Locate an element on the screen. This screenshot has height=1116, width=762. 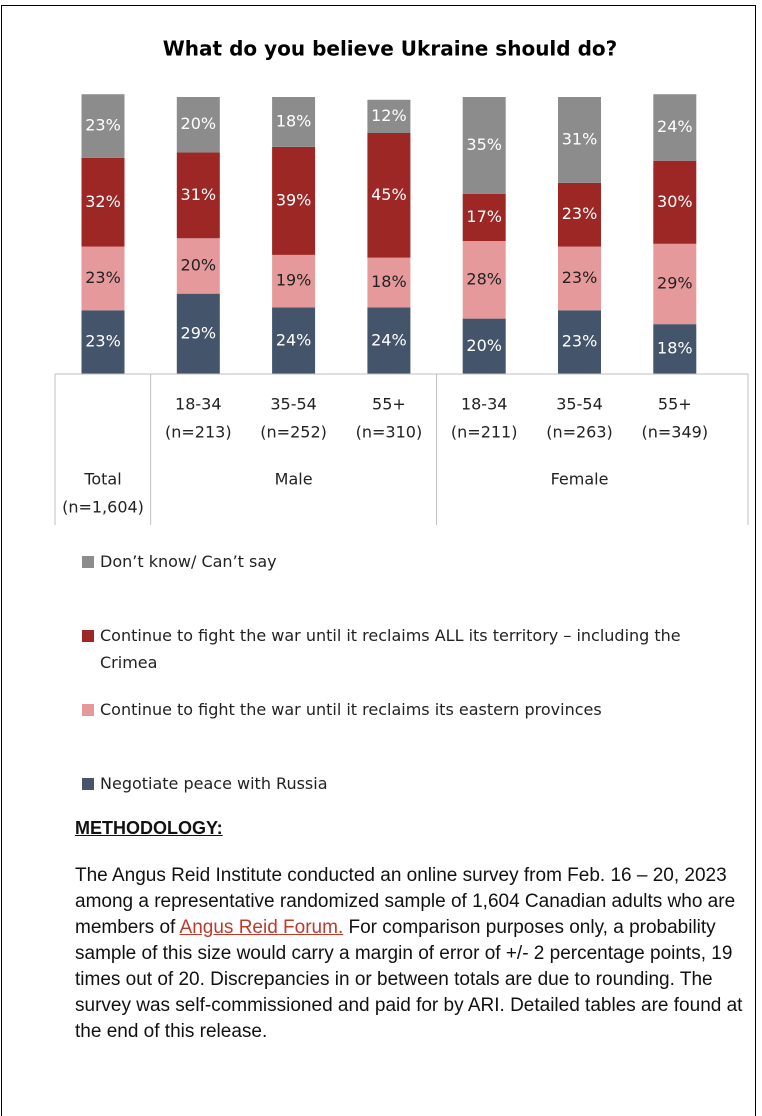
legend-label: Don’t know/ Can’t say is located at coordinates (188, 561).